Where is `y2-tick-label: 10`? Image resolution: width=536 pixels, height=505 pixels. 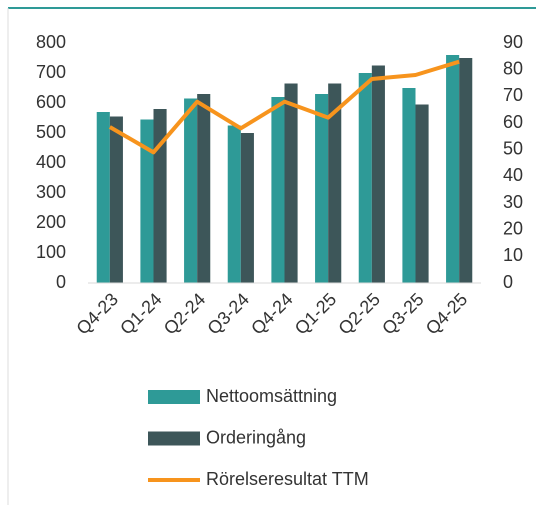 y2-tick-label: 10 is located at coordinates (513, 255).